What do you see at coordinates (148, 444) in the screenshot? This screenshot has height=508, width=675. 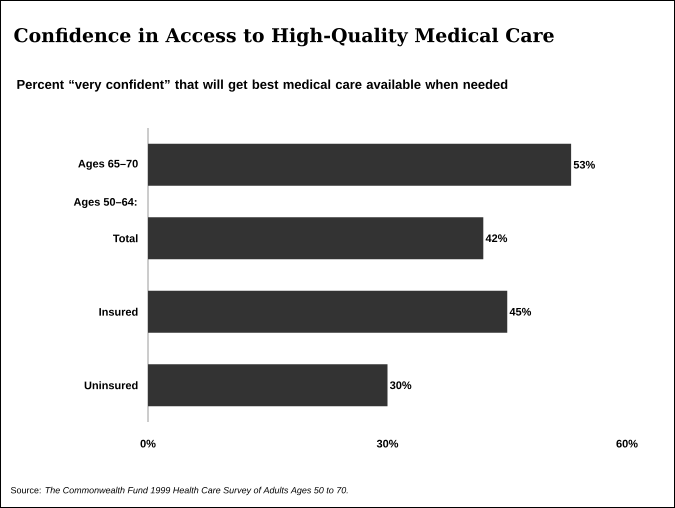 I see `x-tick-label: 0%` at bounding box center [148, 444].